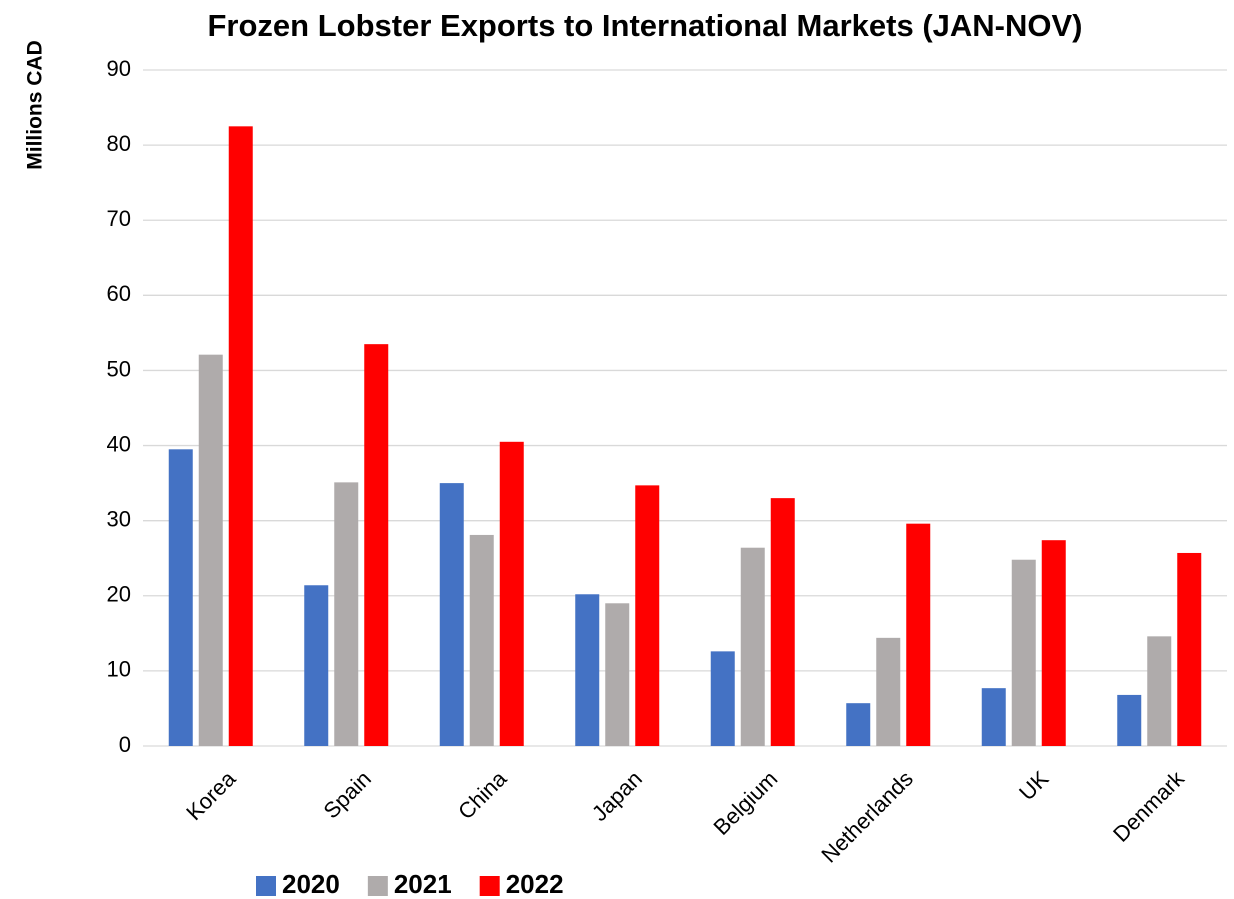 The image size is (1234, 899). Describe the element at coordinates (119, 518) in the screenshot. I see `y-tick-label: 30` at that location.